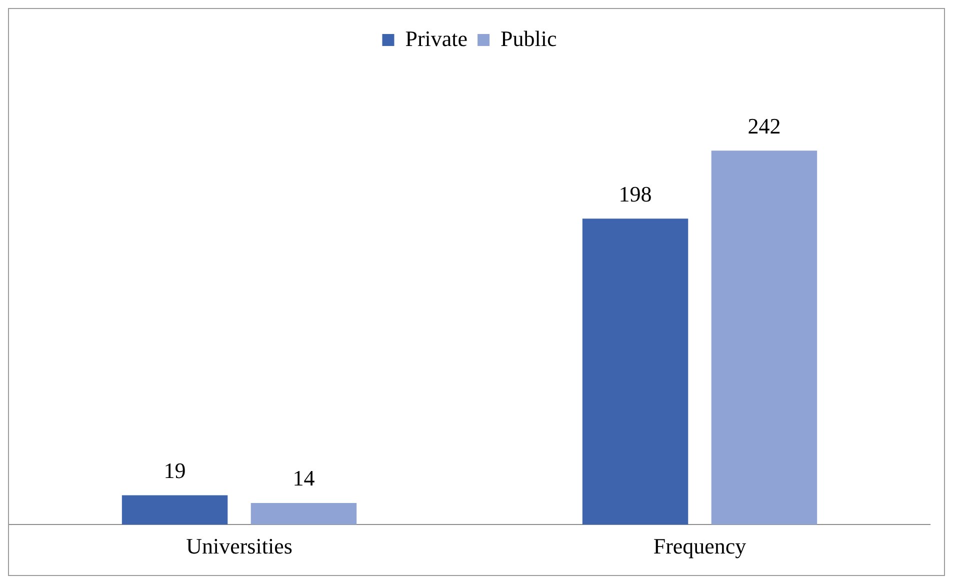  I want to click on data-label: 198, so click(635, 193).